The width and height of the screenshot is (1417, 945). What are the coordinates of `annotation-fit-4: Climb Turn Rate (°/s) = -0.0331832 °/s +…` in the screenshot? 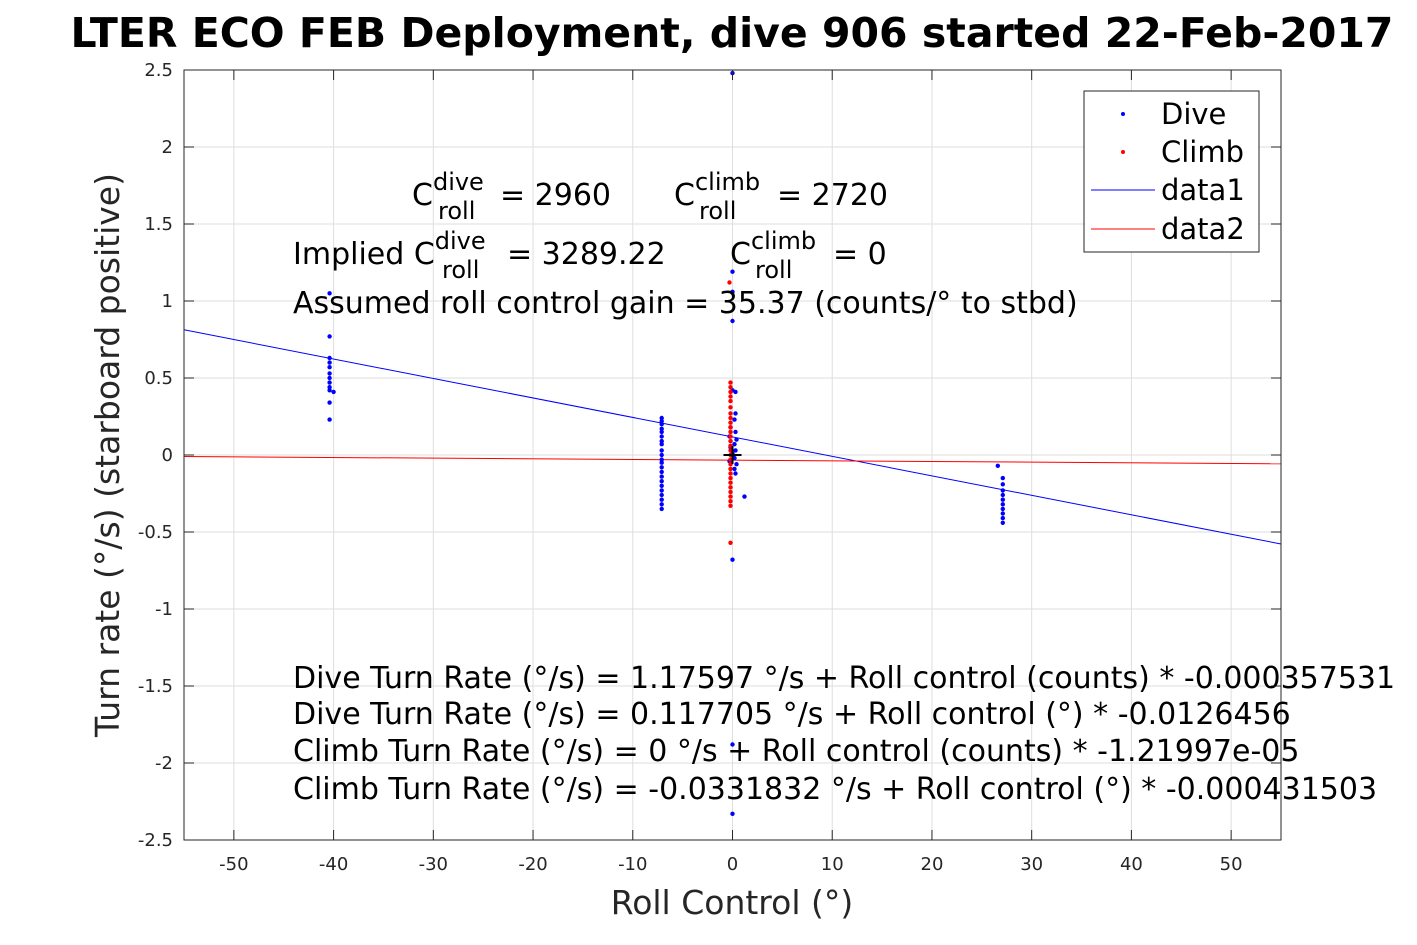 It's located at (835, 789).